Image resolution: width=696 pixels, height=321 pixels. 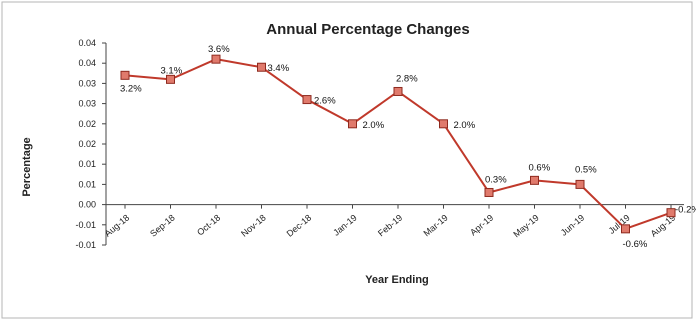 I want to click on data-label: 3.6%, so click(x=219, y=49).